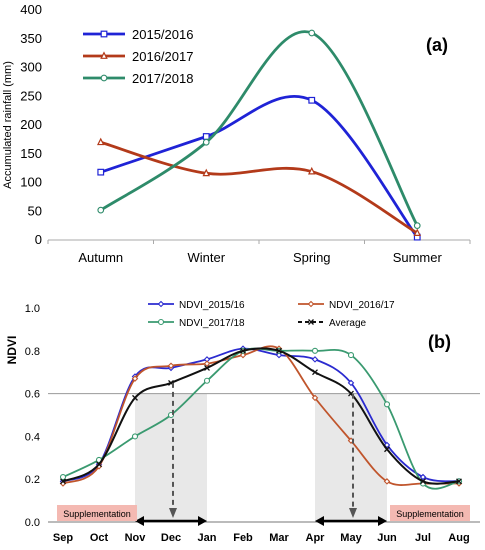 This screenshot has width=485, height=550. I want to click on legend-label-average: Average, so click(348, 323).